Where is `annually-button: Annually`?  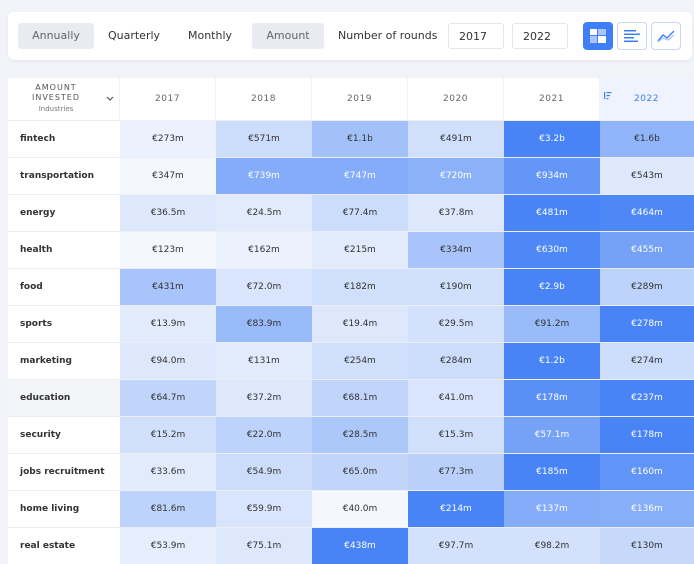 annually-button: Annually is located at coordinates (56, 36).